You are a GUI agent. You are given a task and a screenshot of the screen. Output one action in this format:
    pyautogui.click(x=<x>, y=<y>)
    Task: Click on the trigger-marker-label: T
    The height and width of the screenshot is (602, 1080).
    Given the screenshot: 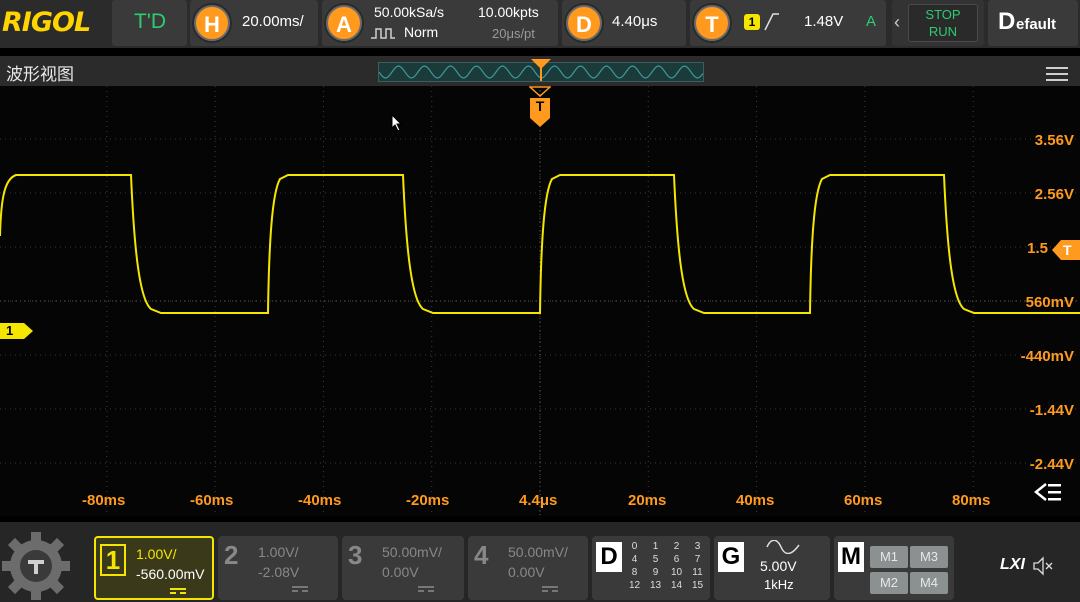 What is the action you would take?
    pyautogui.click(x=540, y=106)
    